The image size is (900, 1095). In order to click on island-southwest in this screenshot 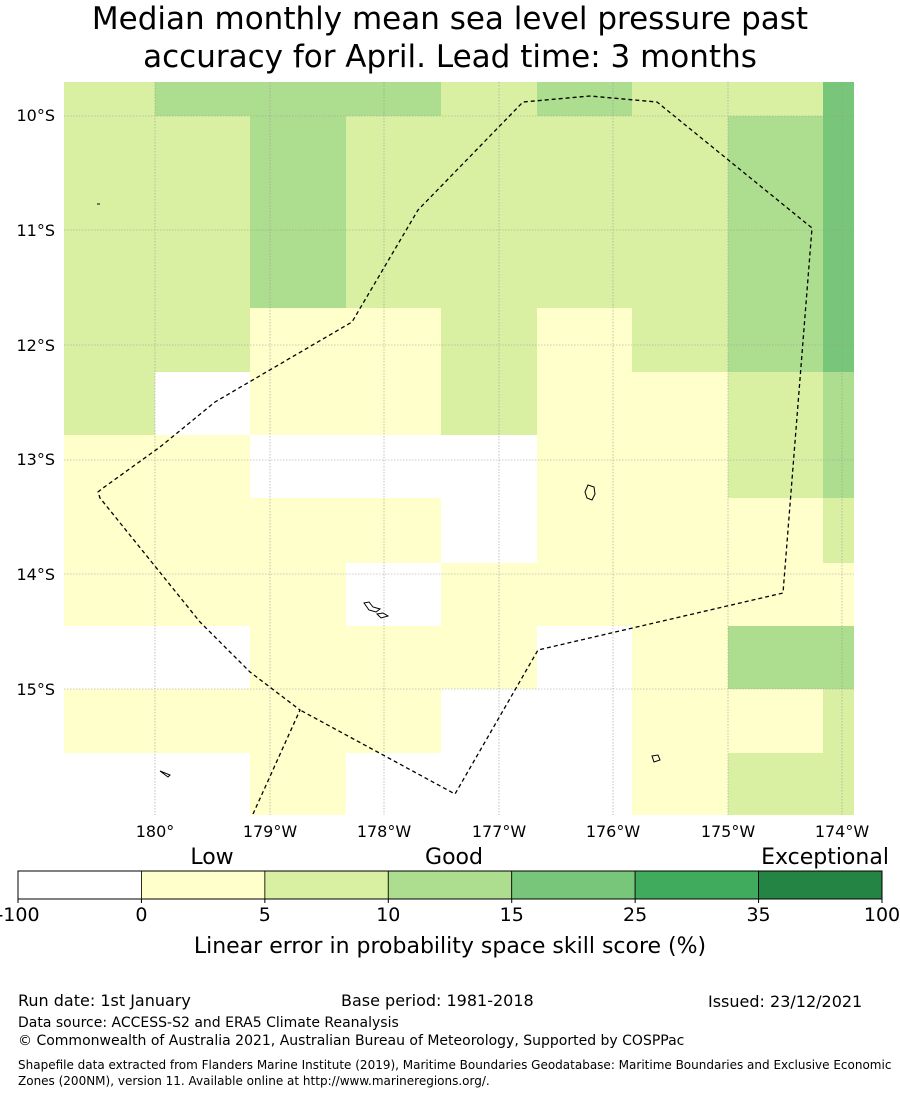, I will do `click(165, 774)`.